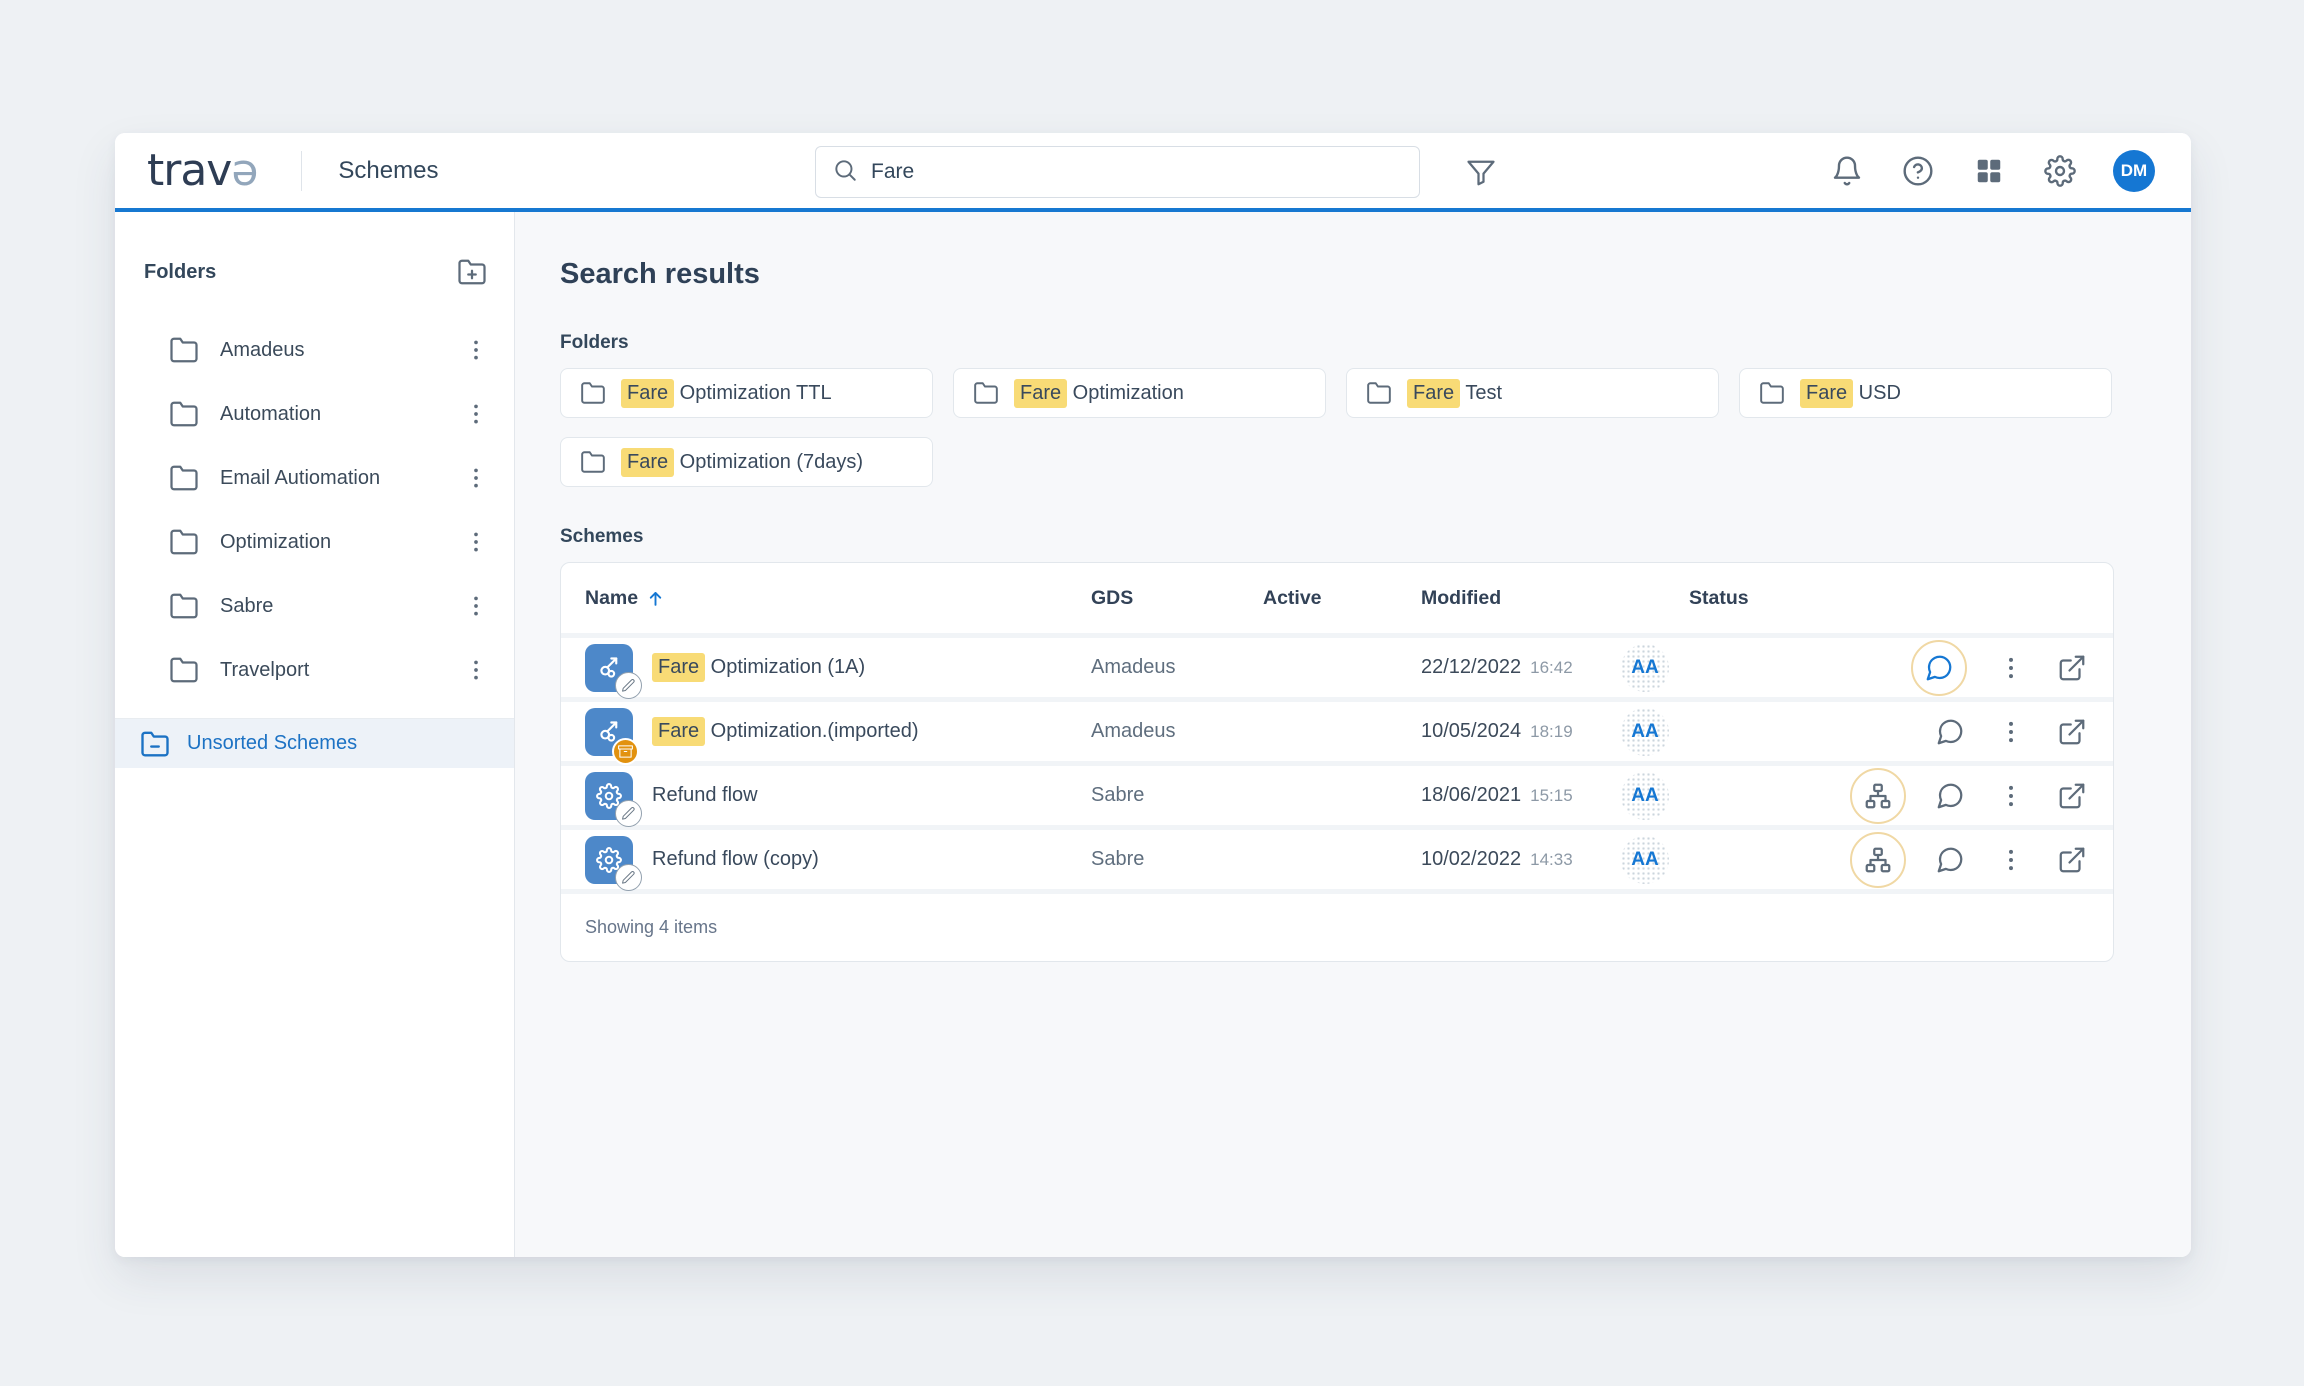 The height and width of the screenshot is (1386, 2304). What do you see at coordinates (1481, 173) in the screenshot?
I see `filter-button` at bounding box center [1481, 173].